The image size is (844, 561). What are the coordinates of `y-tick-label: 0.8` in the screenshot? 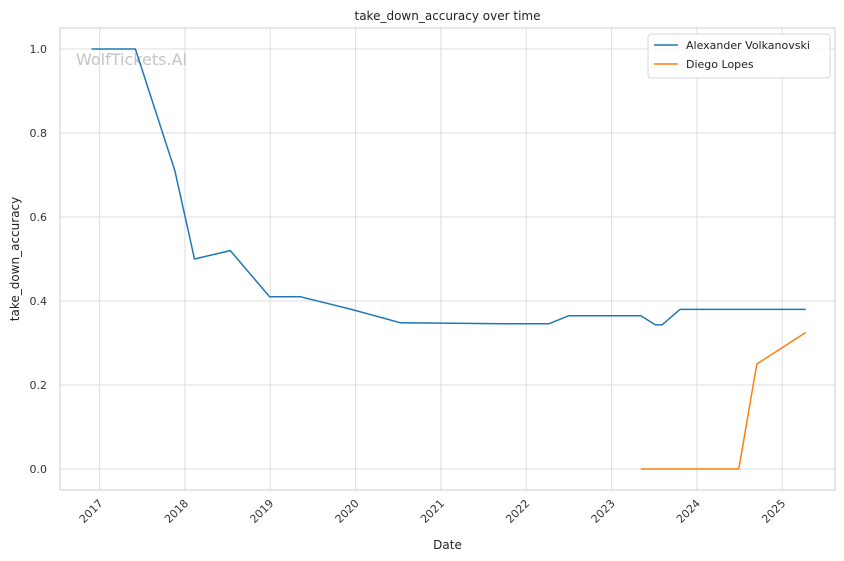 It's located at (39, 133).